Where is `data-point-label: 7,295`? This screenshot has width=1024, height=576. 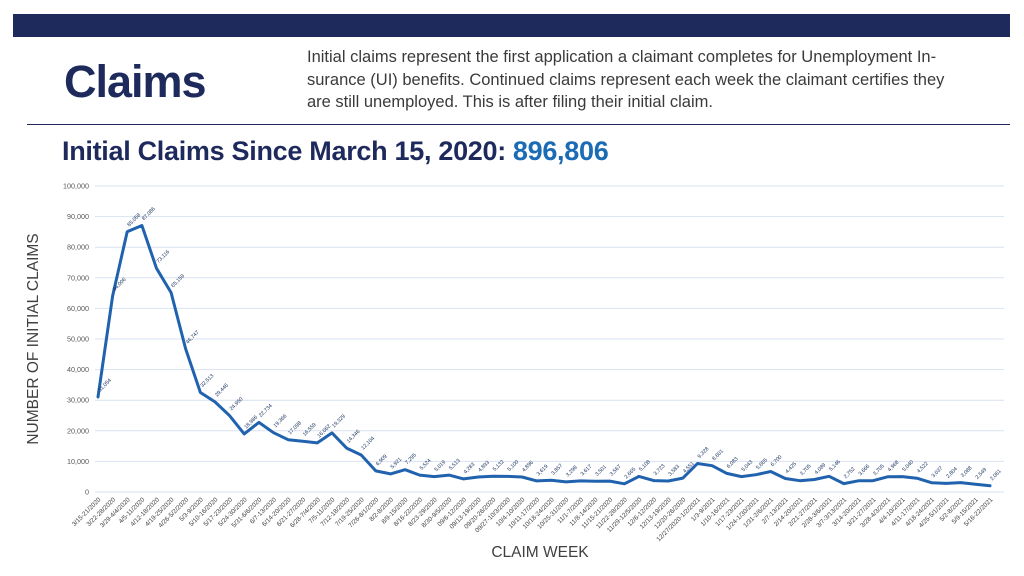
data-point-label: 7,295 is located at coordinates (411, 459).